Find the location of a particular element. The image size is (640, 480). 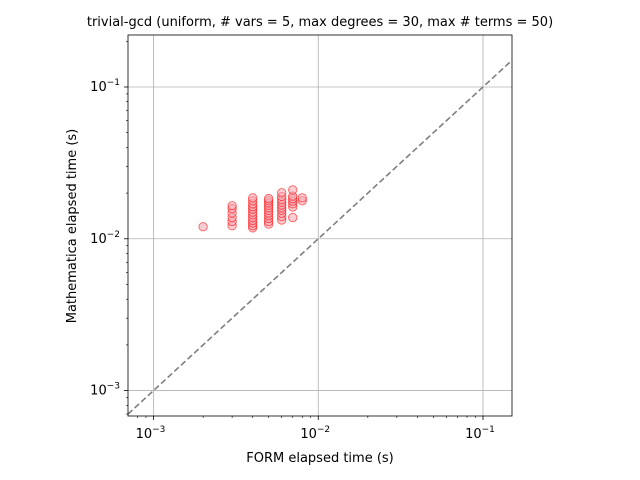

y-tick-label: 10⁻³ is located at coordinates (105, 390).